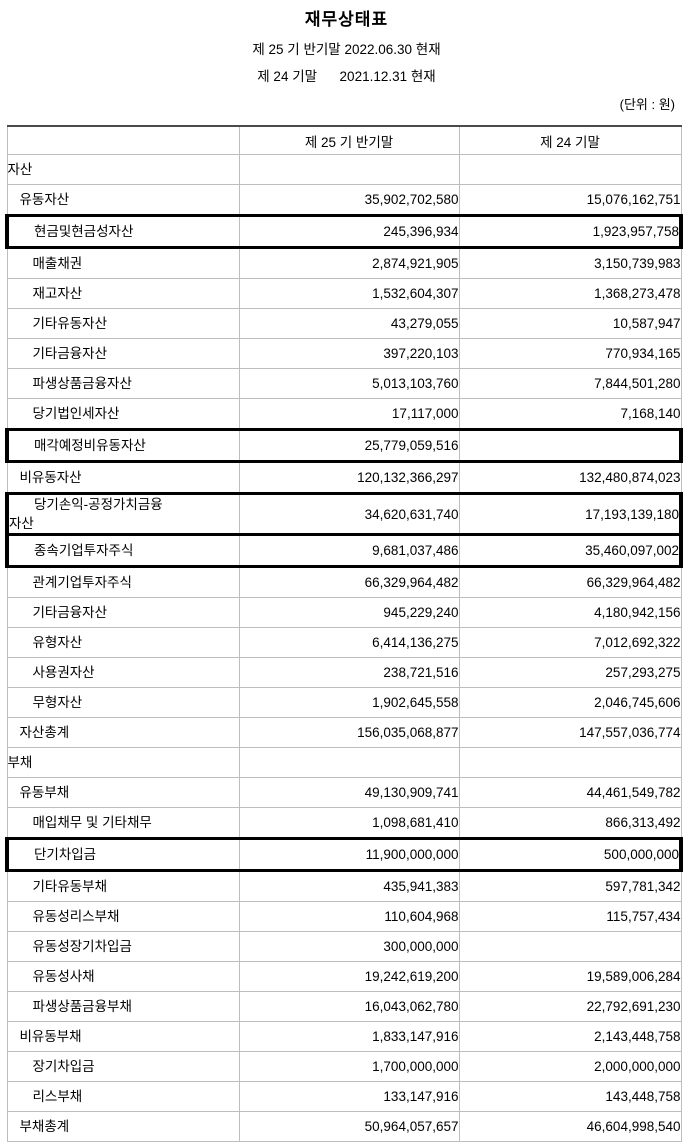 The height and width of the screenshot is (1142, 693). Describe the element at coordinates (349, 353) in the screenshot. I see `value-current-period: 397,220,103` at that location.